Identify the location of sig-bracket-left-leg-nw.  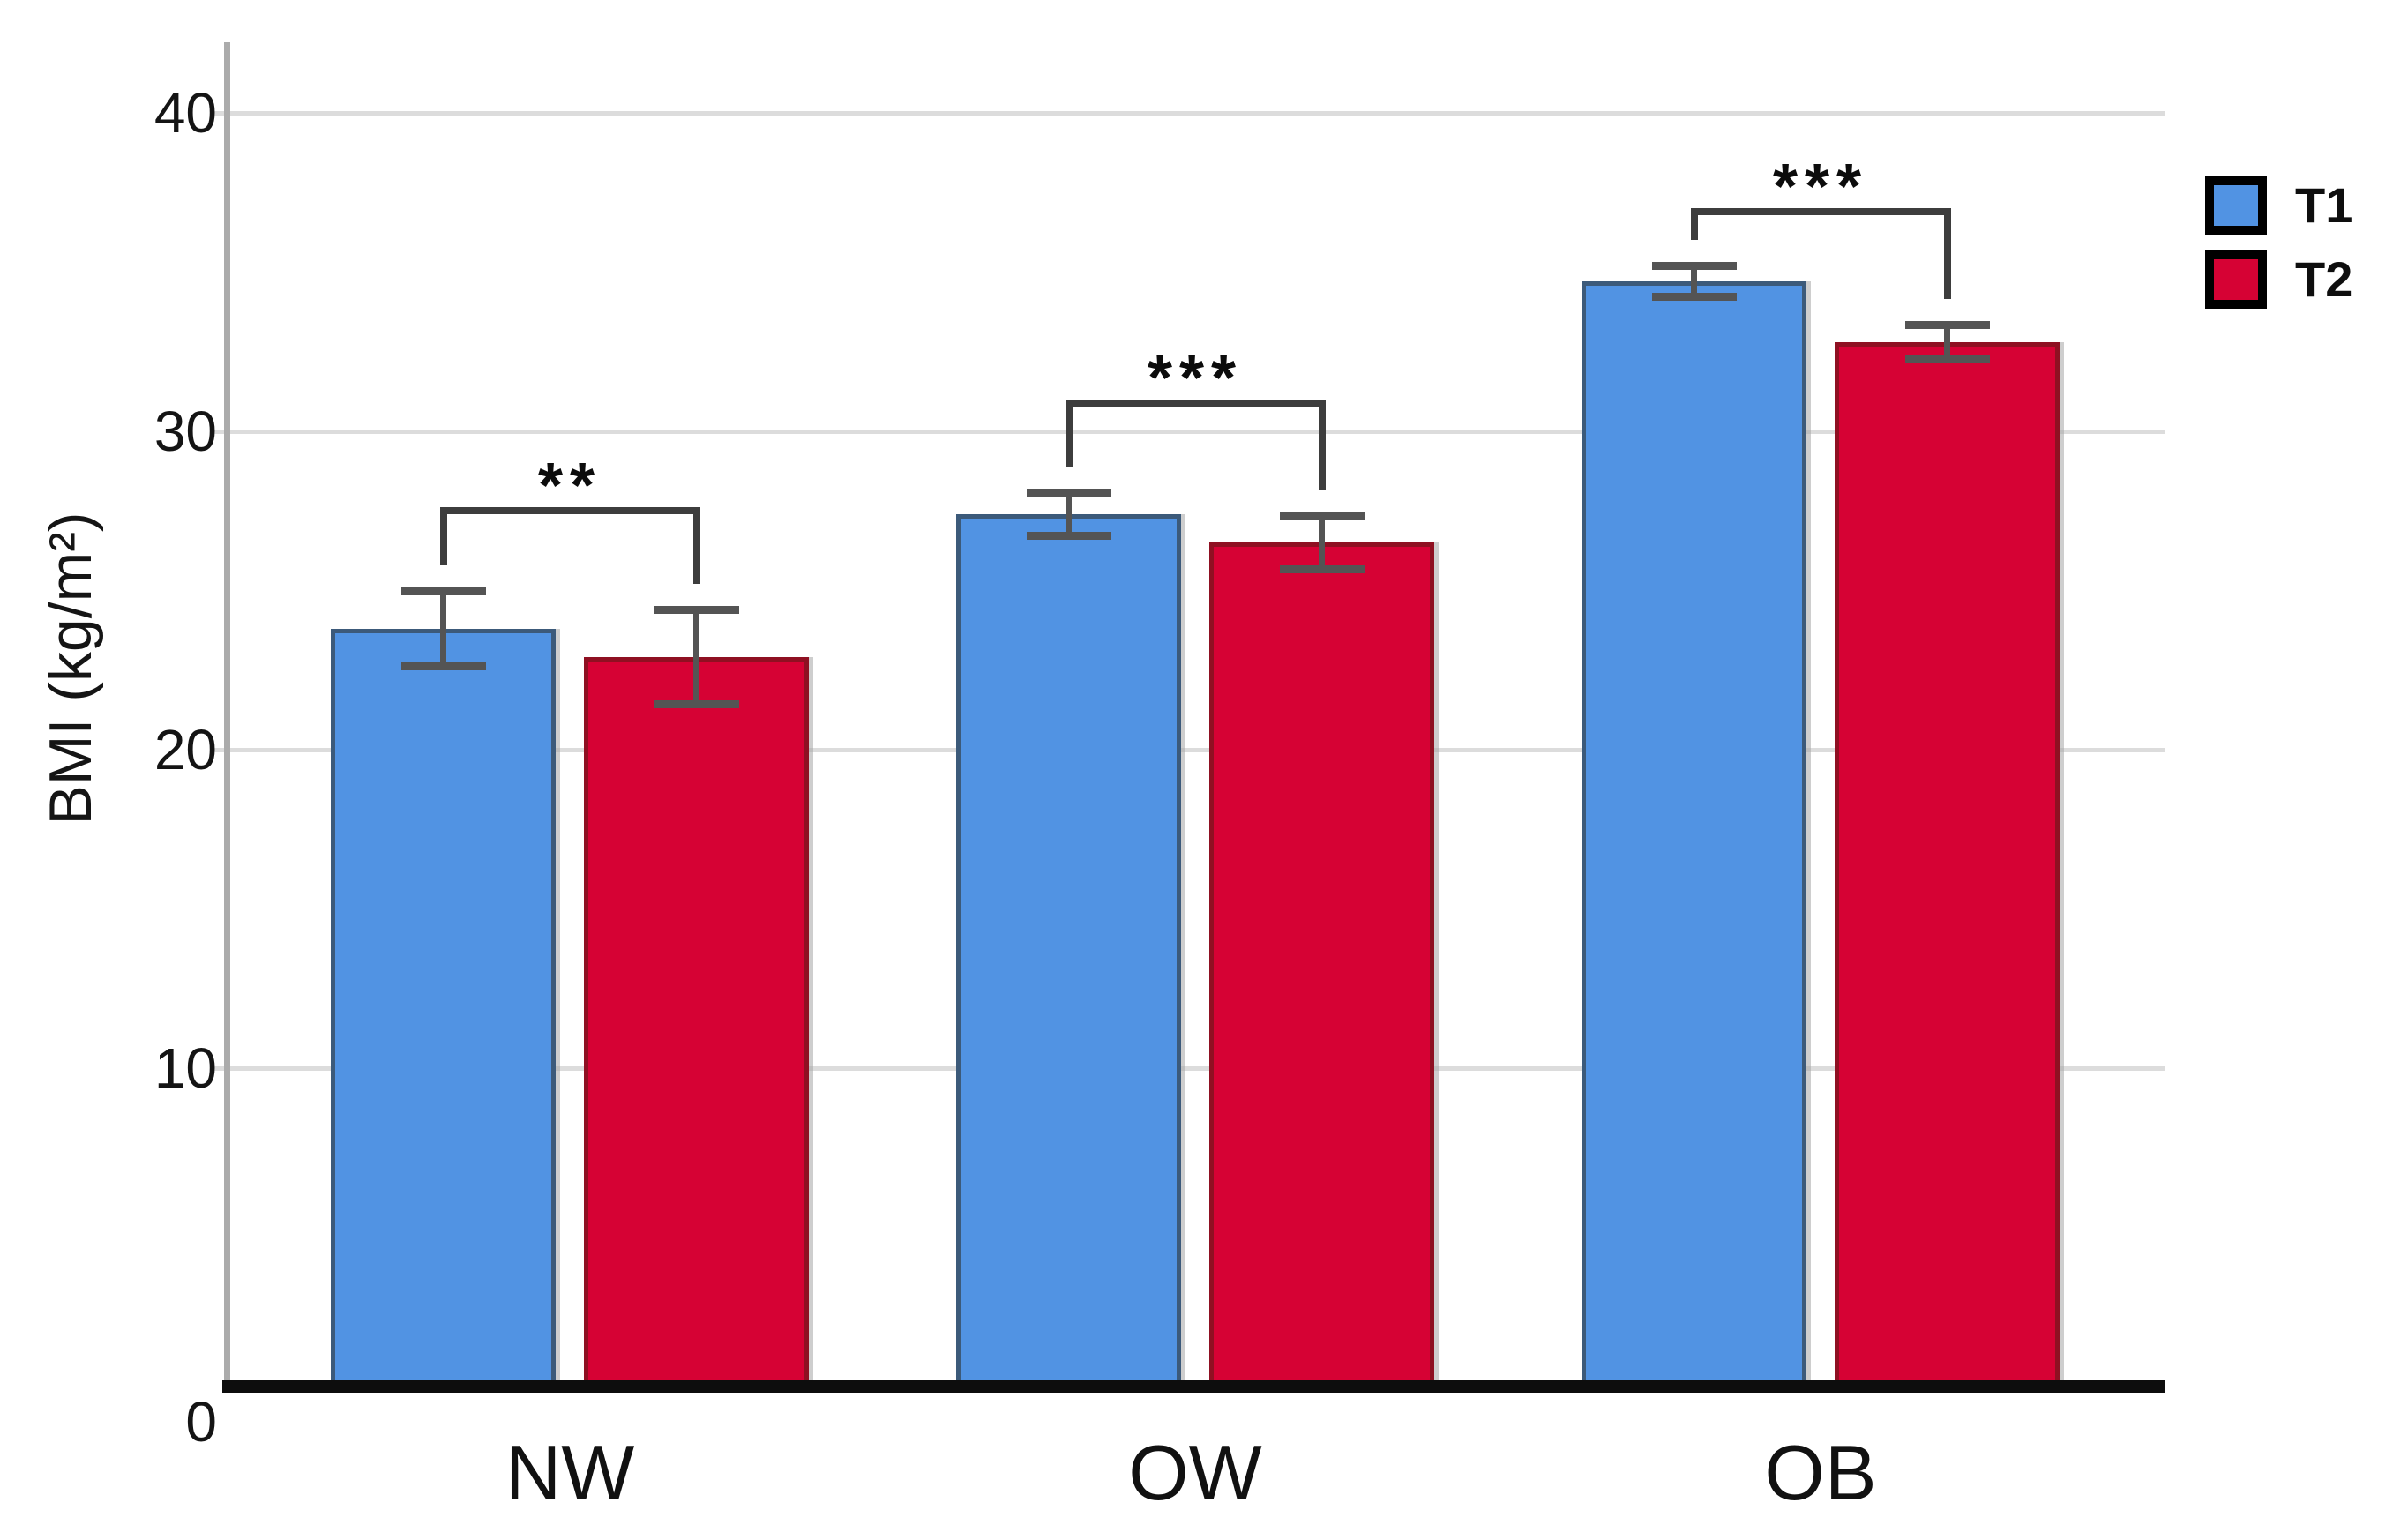
(443, 536).